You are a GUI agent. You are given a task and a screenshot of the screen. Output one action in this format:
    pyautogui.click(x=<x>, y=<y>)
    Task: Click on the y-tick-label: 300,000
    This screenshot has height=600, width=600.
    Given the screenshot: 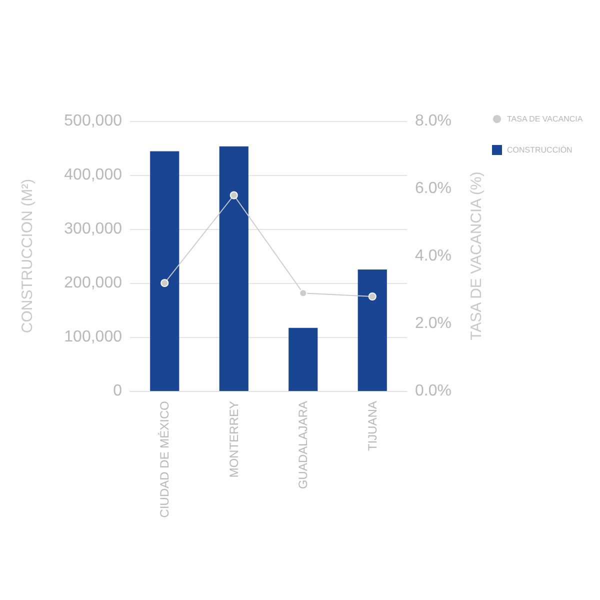 What is the action you would take?
    pyautogui.click(x=93, y=229)
    